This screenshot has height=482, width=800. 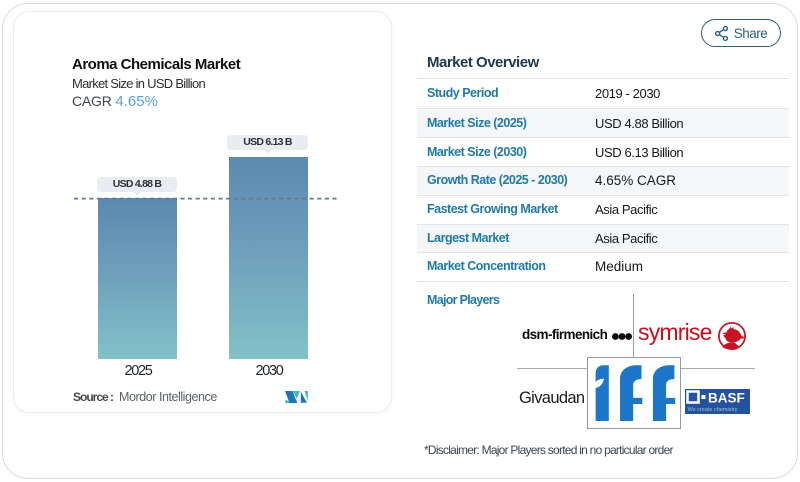 What do you see at coordinates (713, 410) in the screenshot?
I see `svg-text: We create chemistry` at bounding box center [713, 410].